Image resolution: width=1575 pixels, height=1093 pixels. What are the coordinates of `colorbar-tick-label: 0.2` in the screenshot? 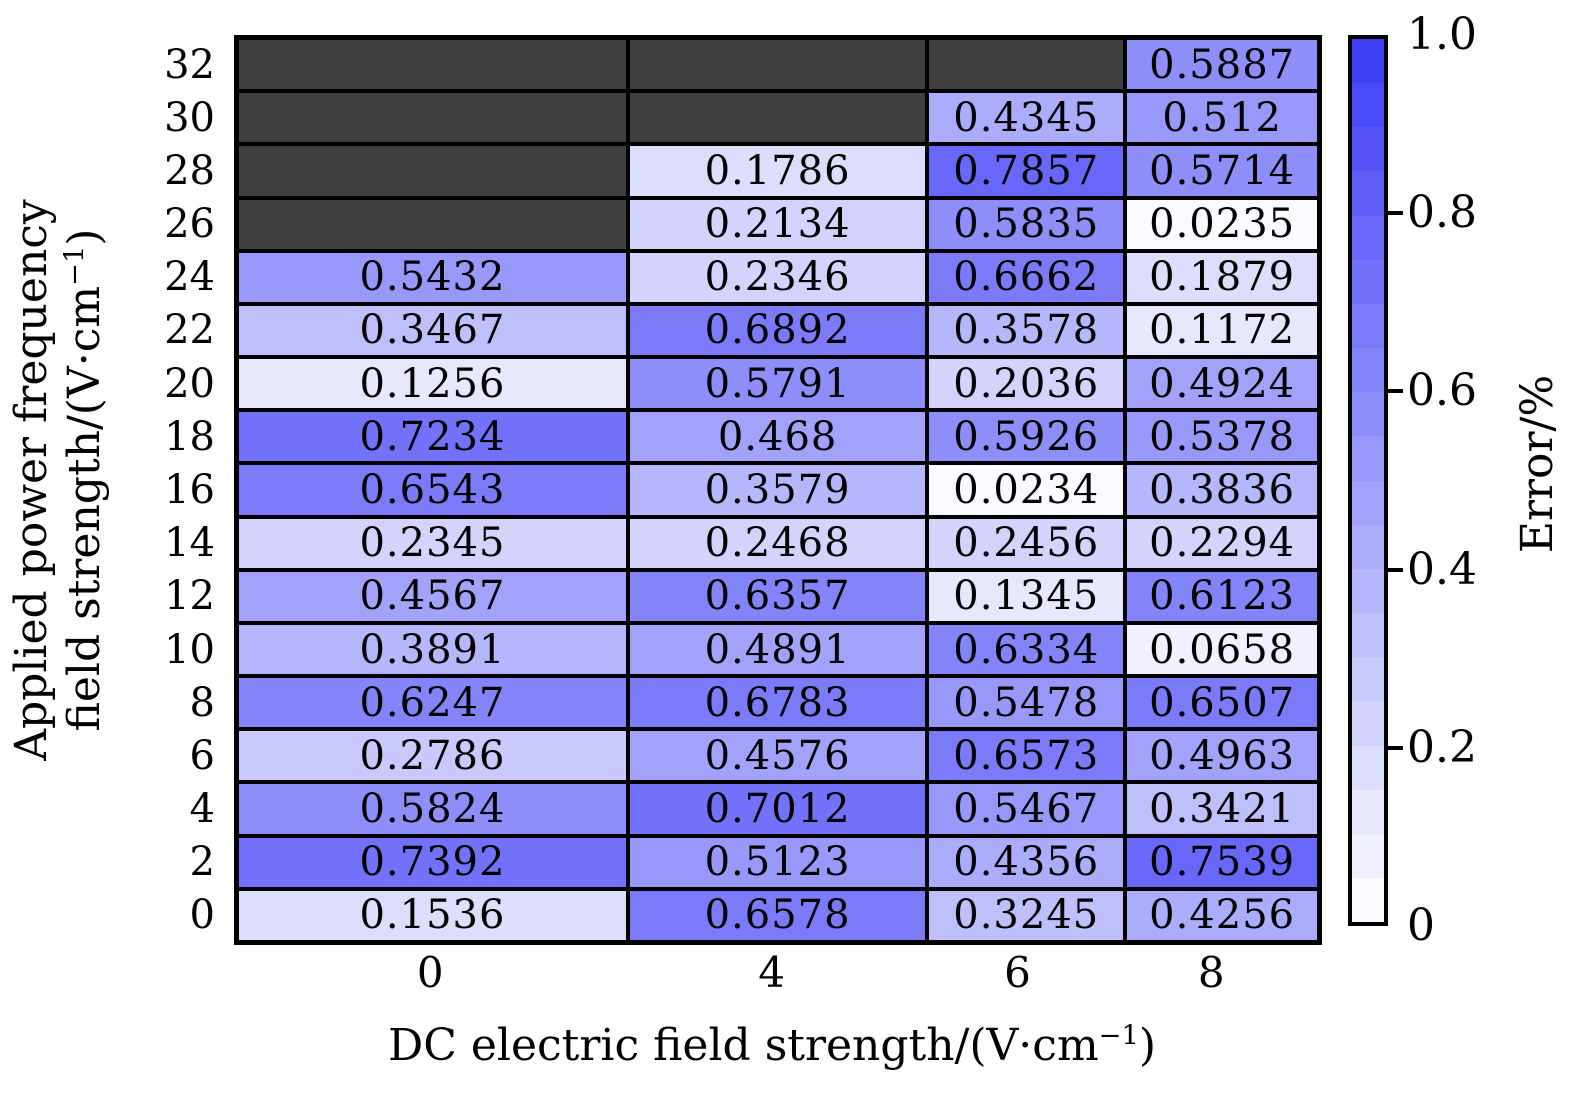 It's located at (1442, 747).